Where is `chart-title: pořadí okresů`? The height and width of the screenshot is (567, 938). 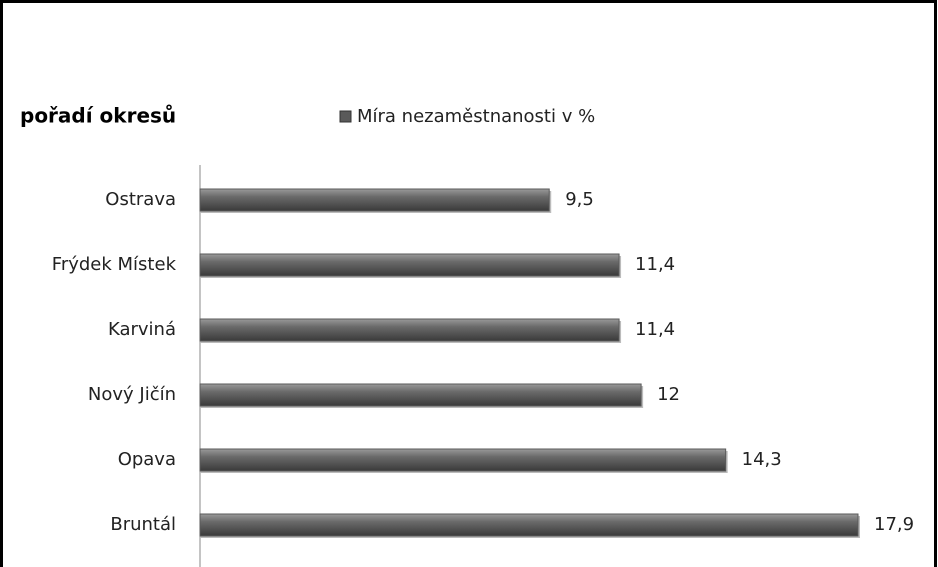 chart-title: pořadí okresů is located at coordinates (98, 116).